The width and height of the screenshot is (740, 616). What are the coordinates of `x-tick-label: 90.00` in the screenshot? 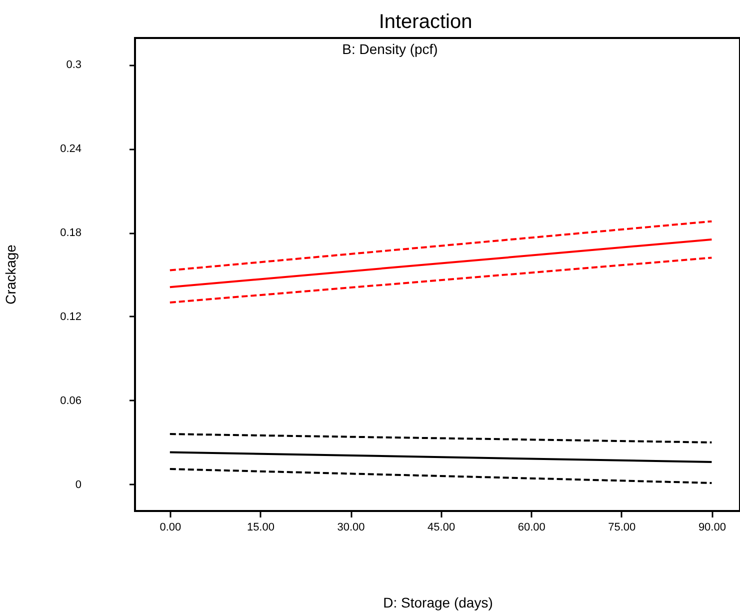 It's located at (712, 528).